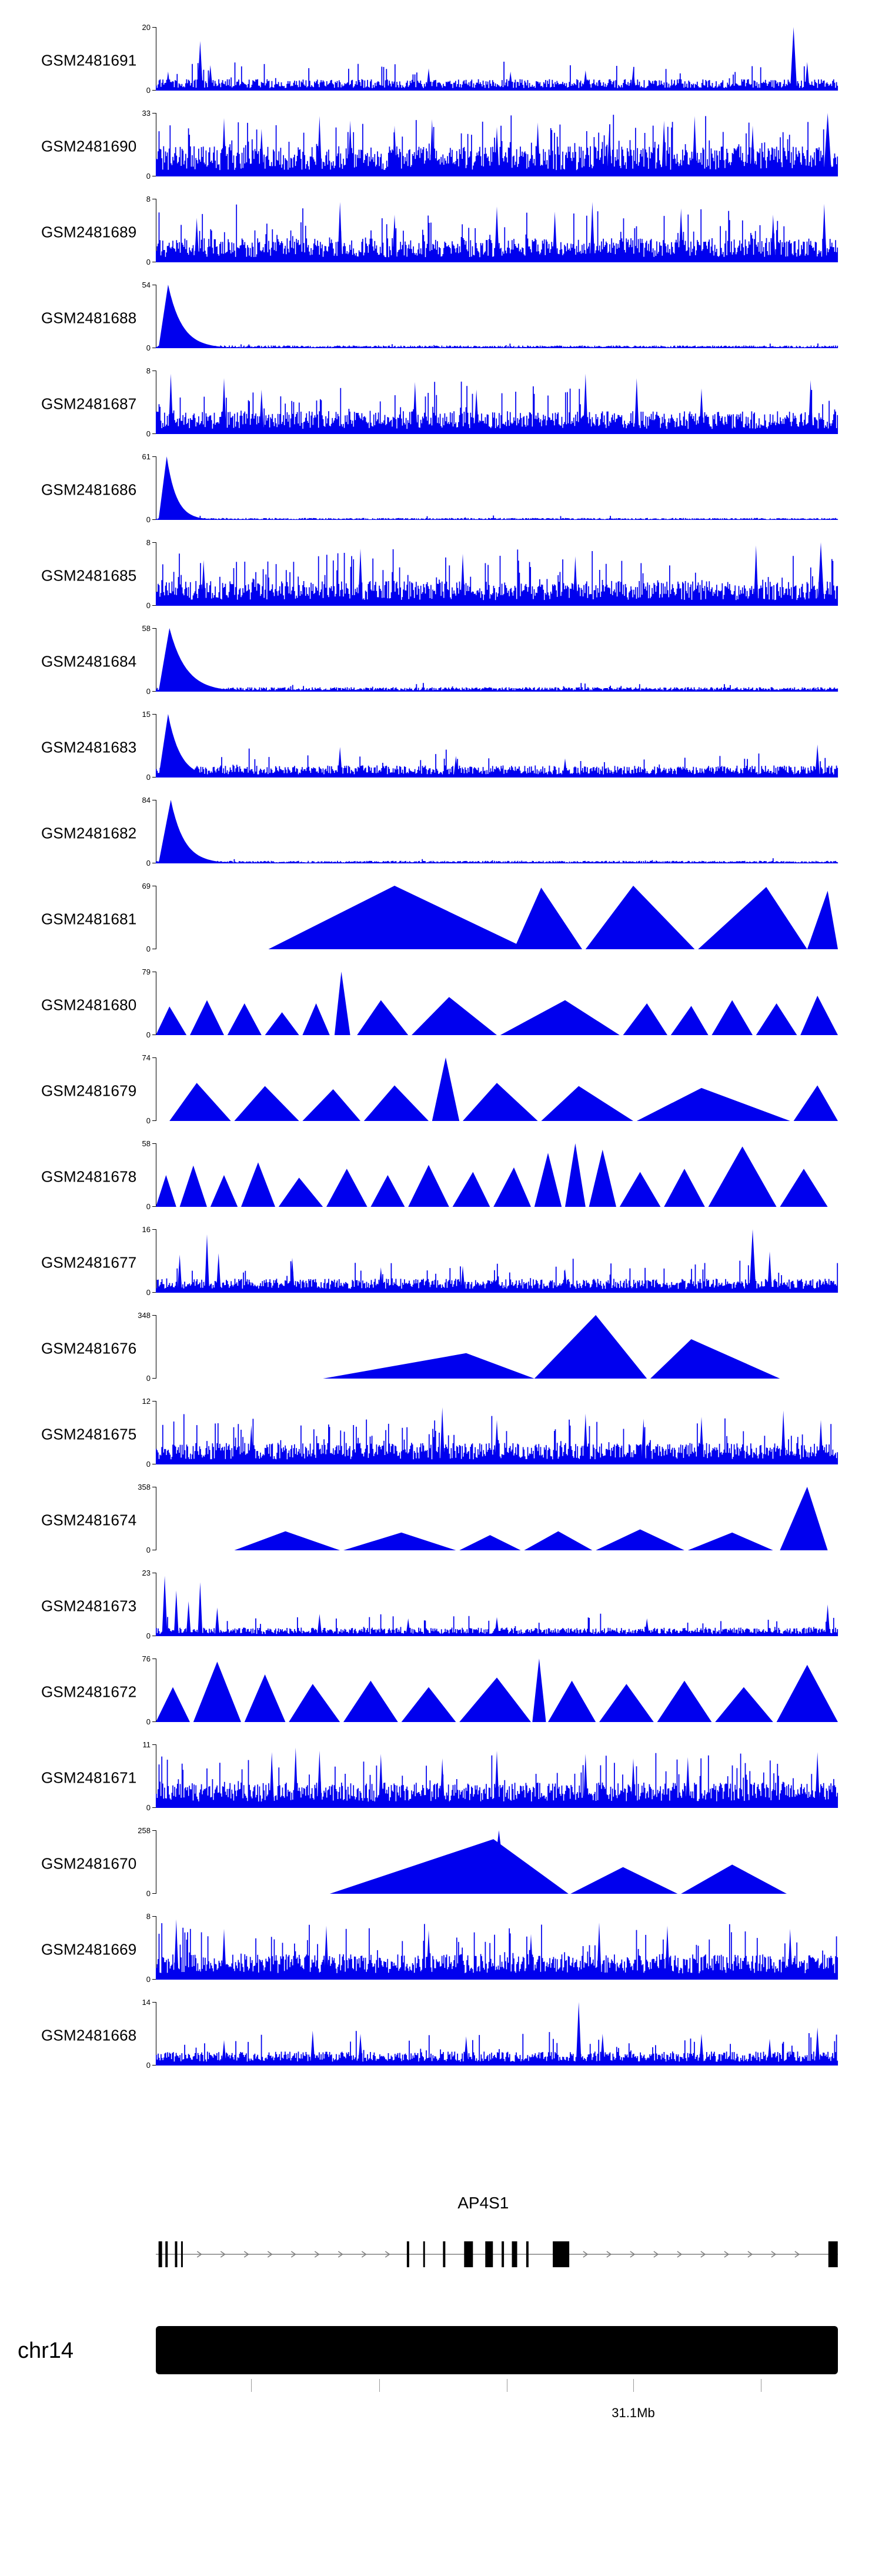  I want to click on track-row: GSM2481686 61 0, so click(441, 490).